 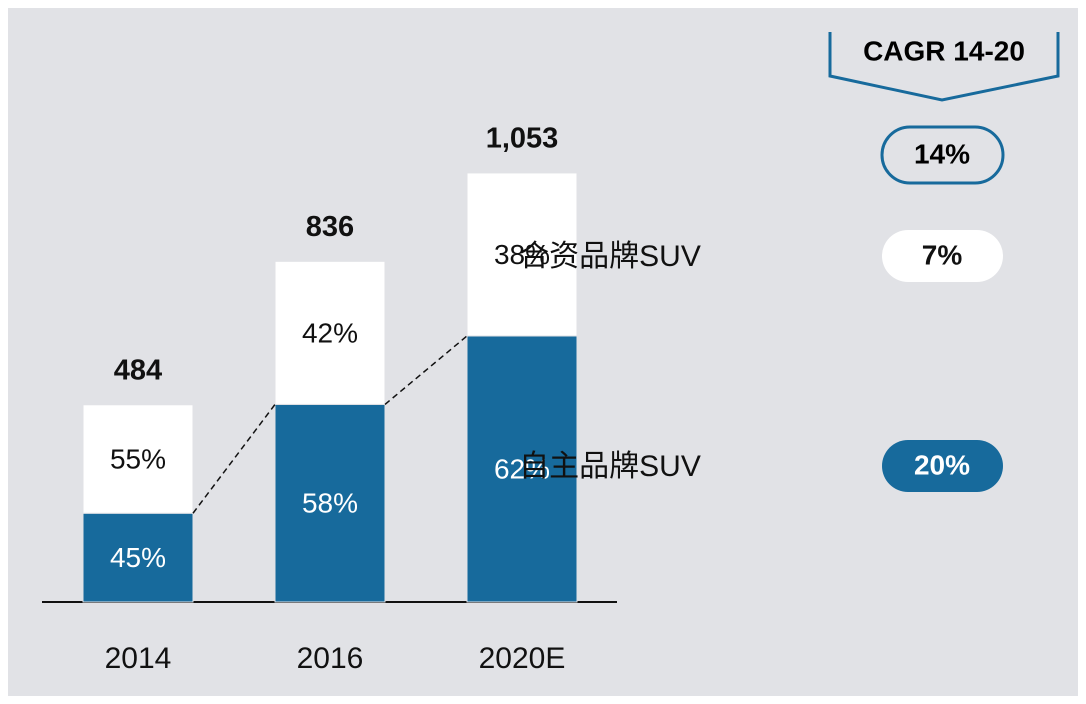 I want to click on cagr-title: CAGR 14-20, so click(x=944, y=50).